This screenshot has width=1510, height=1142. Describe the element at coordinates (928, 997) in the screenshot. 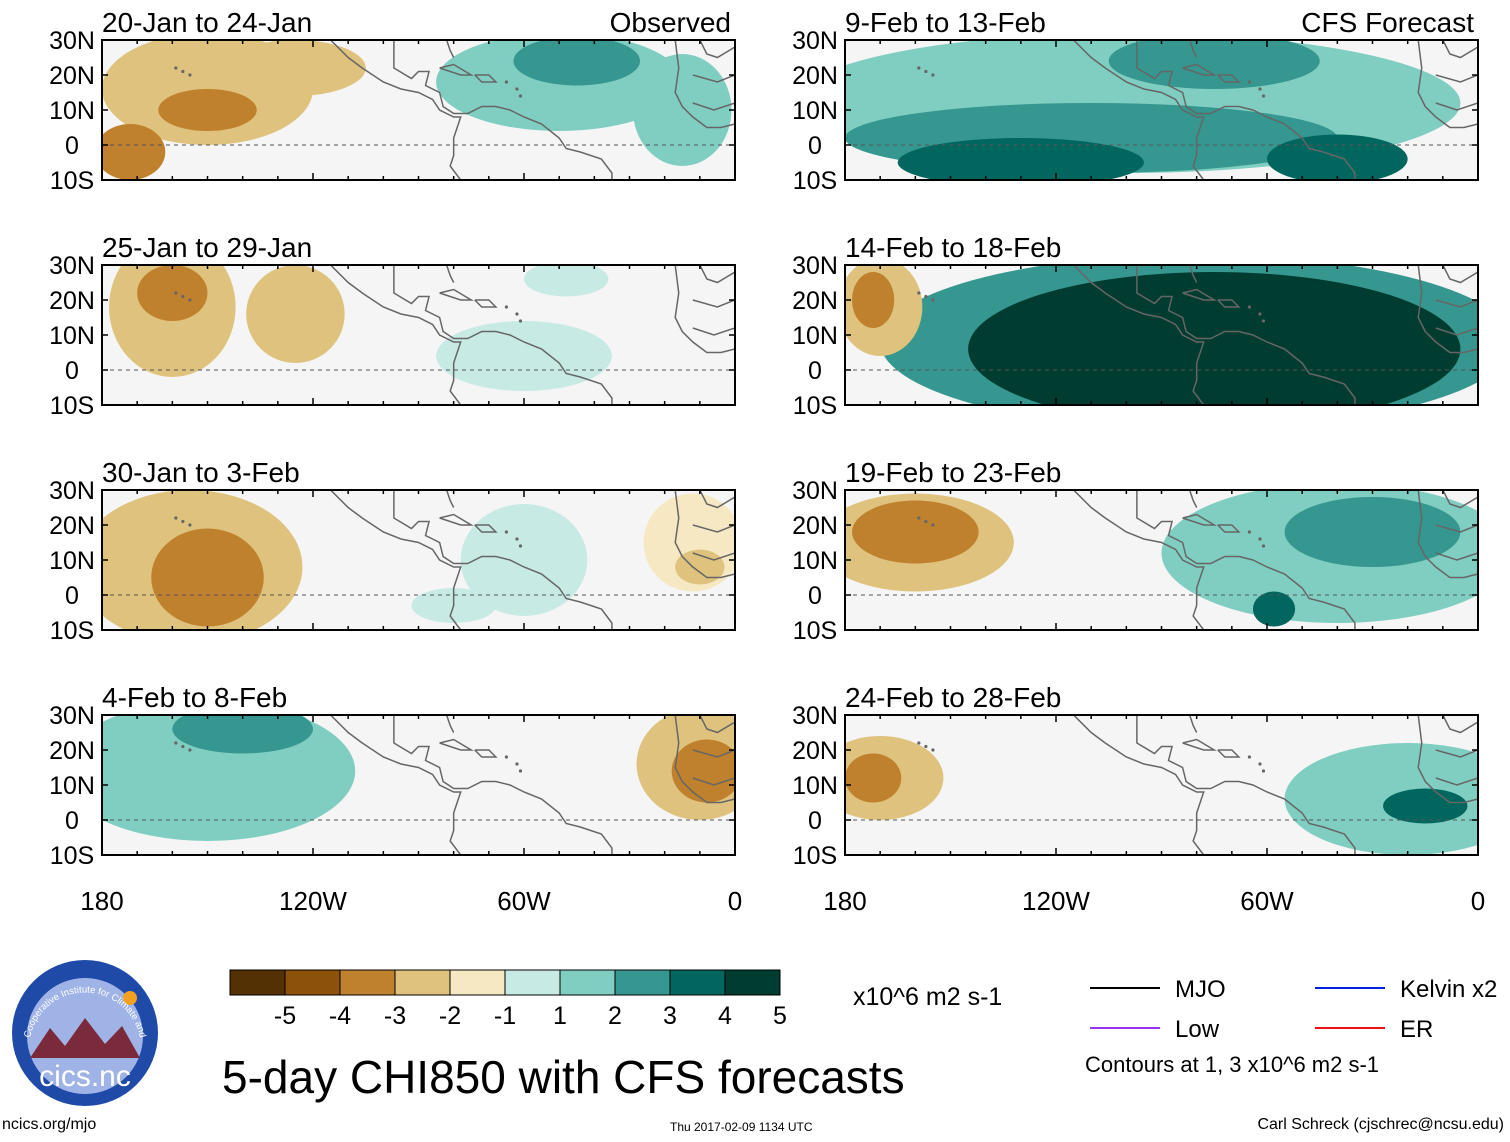

I see `colorbar-units: x10^6 m2 s-1` at that location.